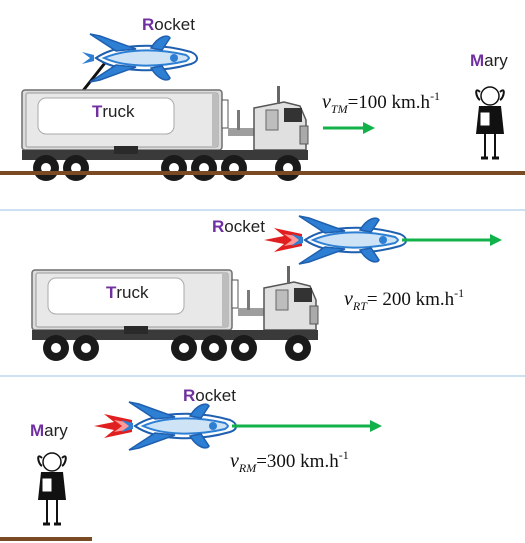 Image resolution: width=525 pixels, height=543 pixels. What do you see at coordinates (381, 102) in the screenshot?
I see `velocity-label-tm: vTM=100 km.h-1` at bounding box center [381, 102].